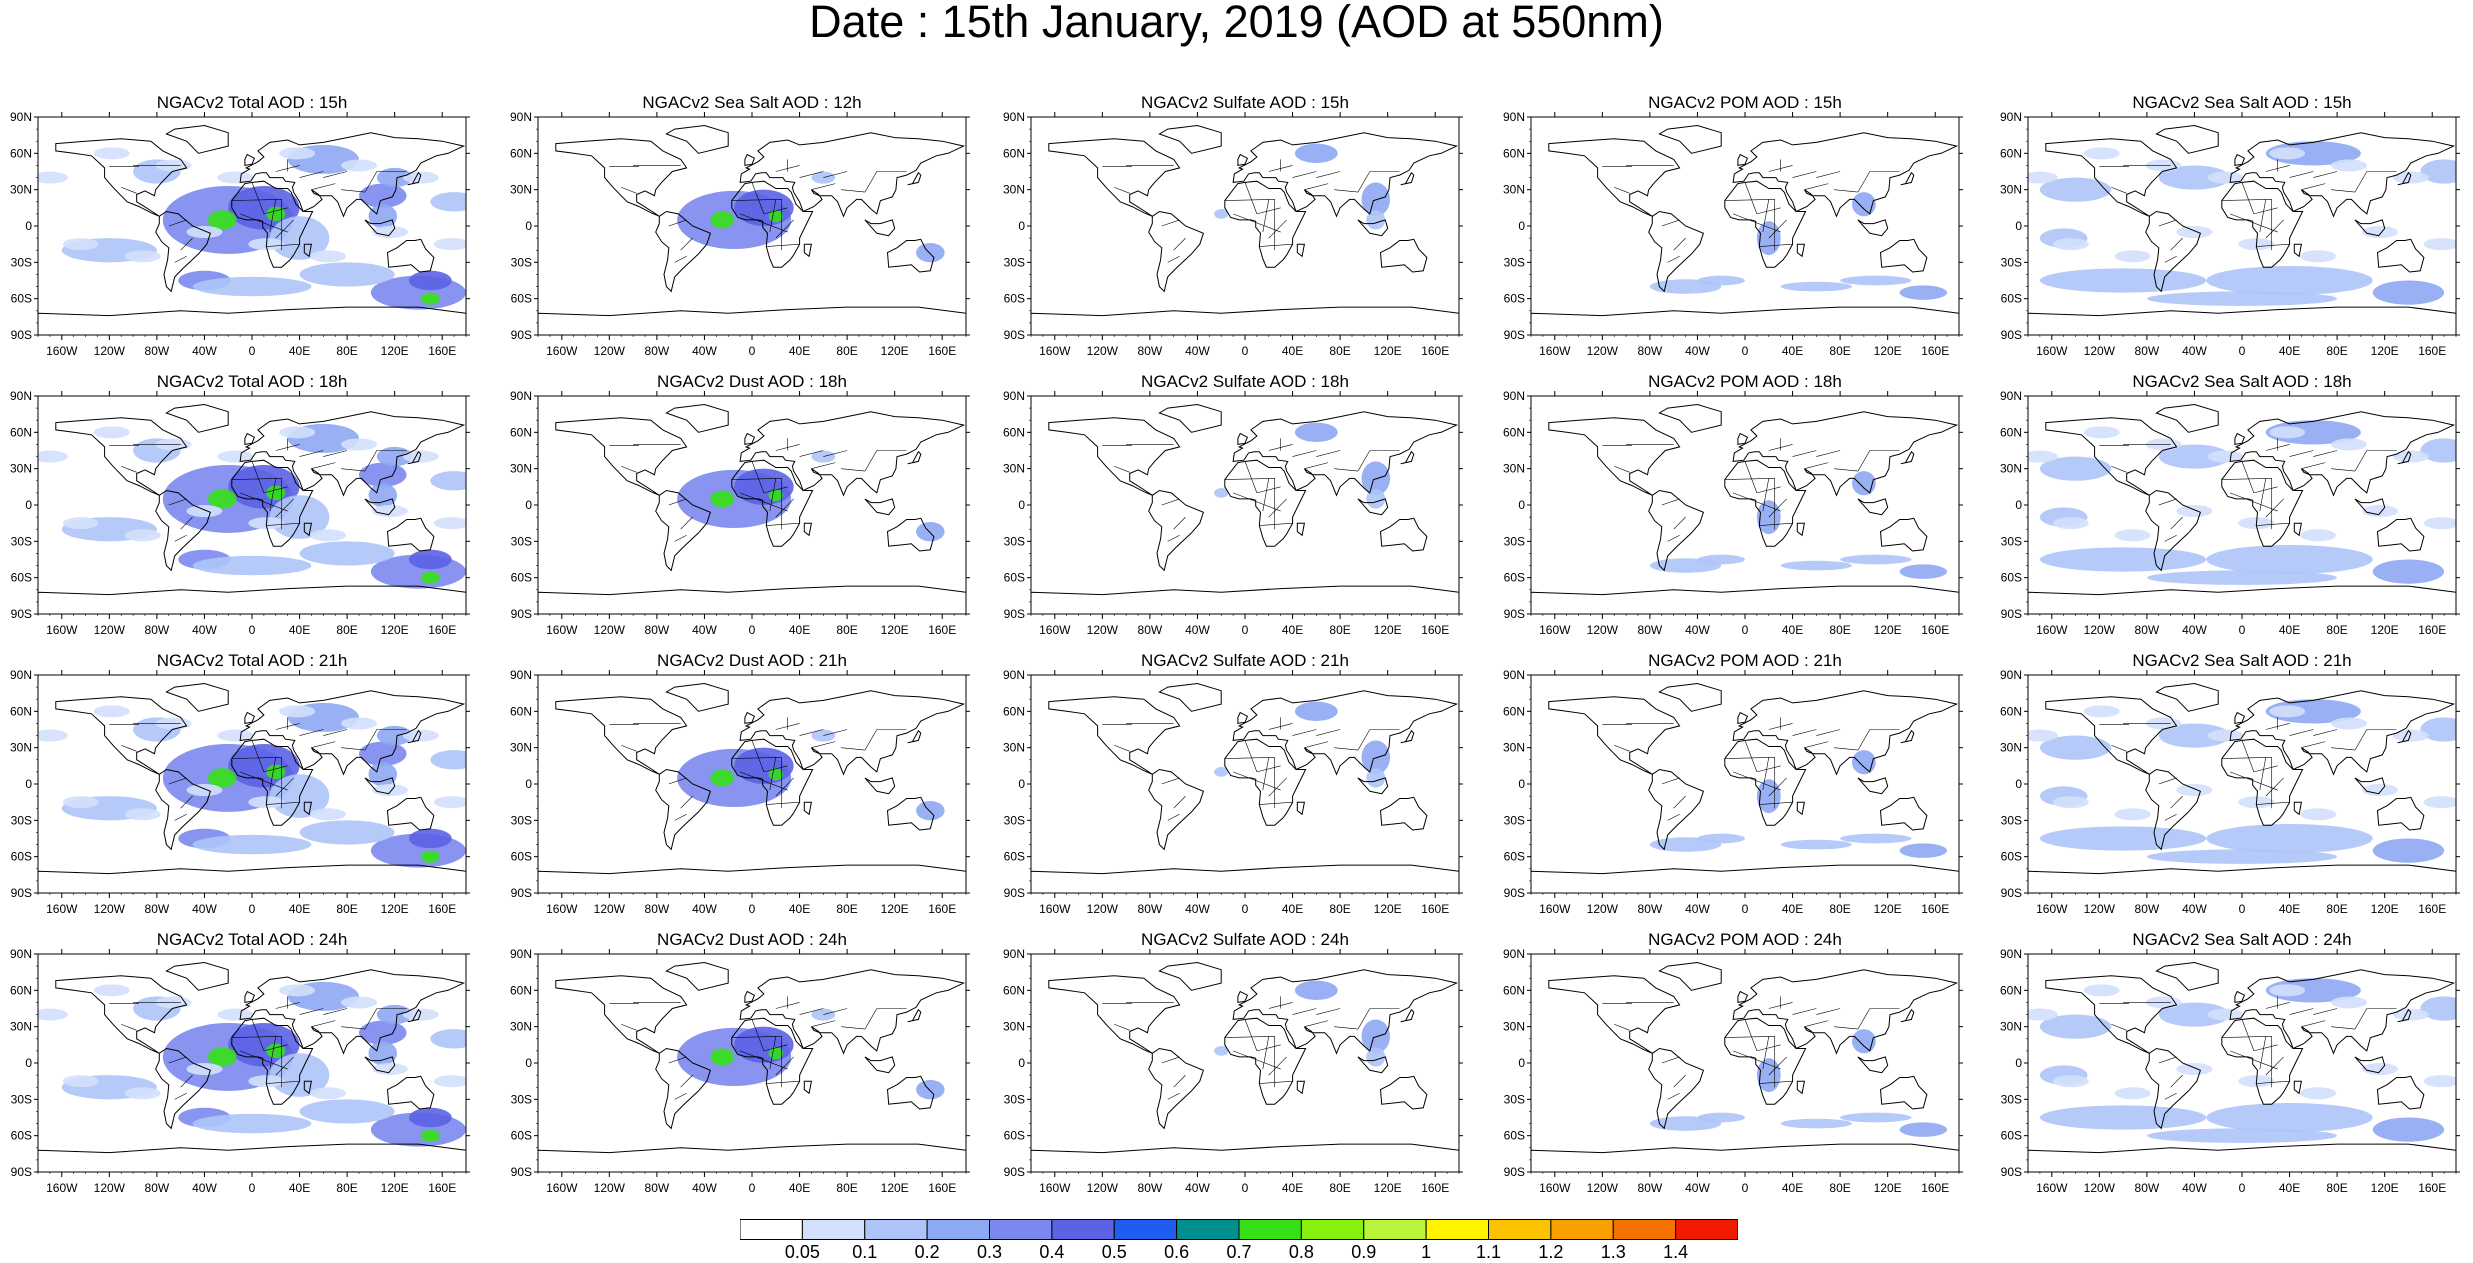 The height and width of the screenshot is (1263, 2473). I want to click on panel-title: NGACv2 POM AOD : 18h, so click(1745, 381).